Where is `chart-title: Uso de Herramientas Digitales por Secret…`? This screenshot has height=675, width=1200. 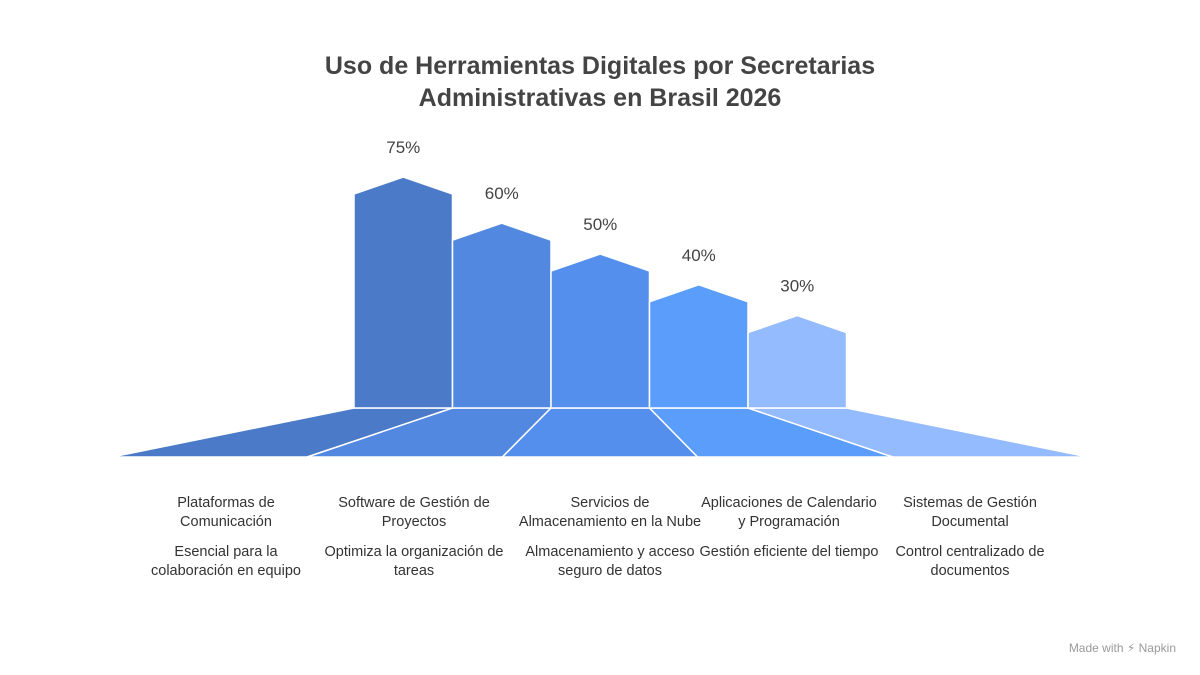 chart-title: Uso de Herramientas Digitales por Secret… is located at coordinates (600, 82).